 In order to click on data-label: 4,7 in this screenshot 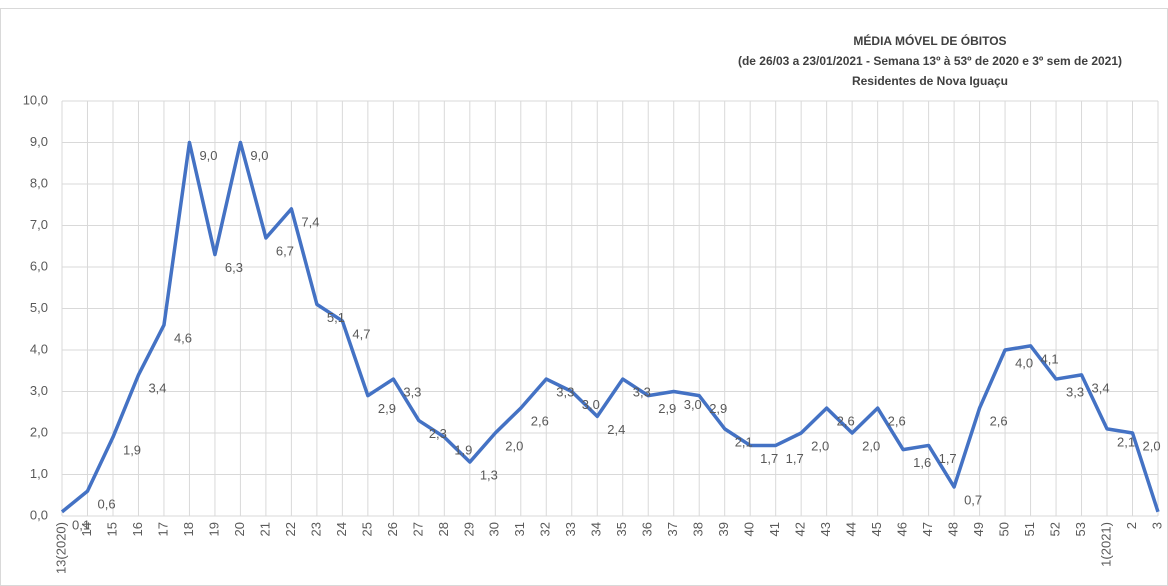, I will do `click(361, 333)`.